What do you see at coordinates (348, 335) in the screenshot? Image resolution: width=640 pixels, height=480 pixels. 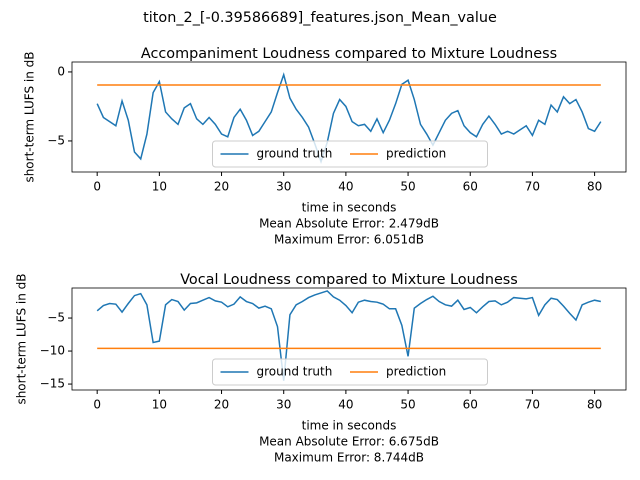 I see `series-line` at bounding box center [348, 335].